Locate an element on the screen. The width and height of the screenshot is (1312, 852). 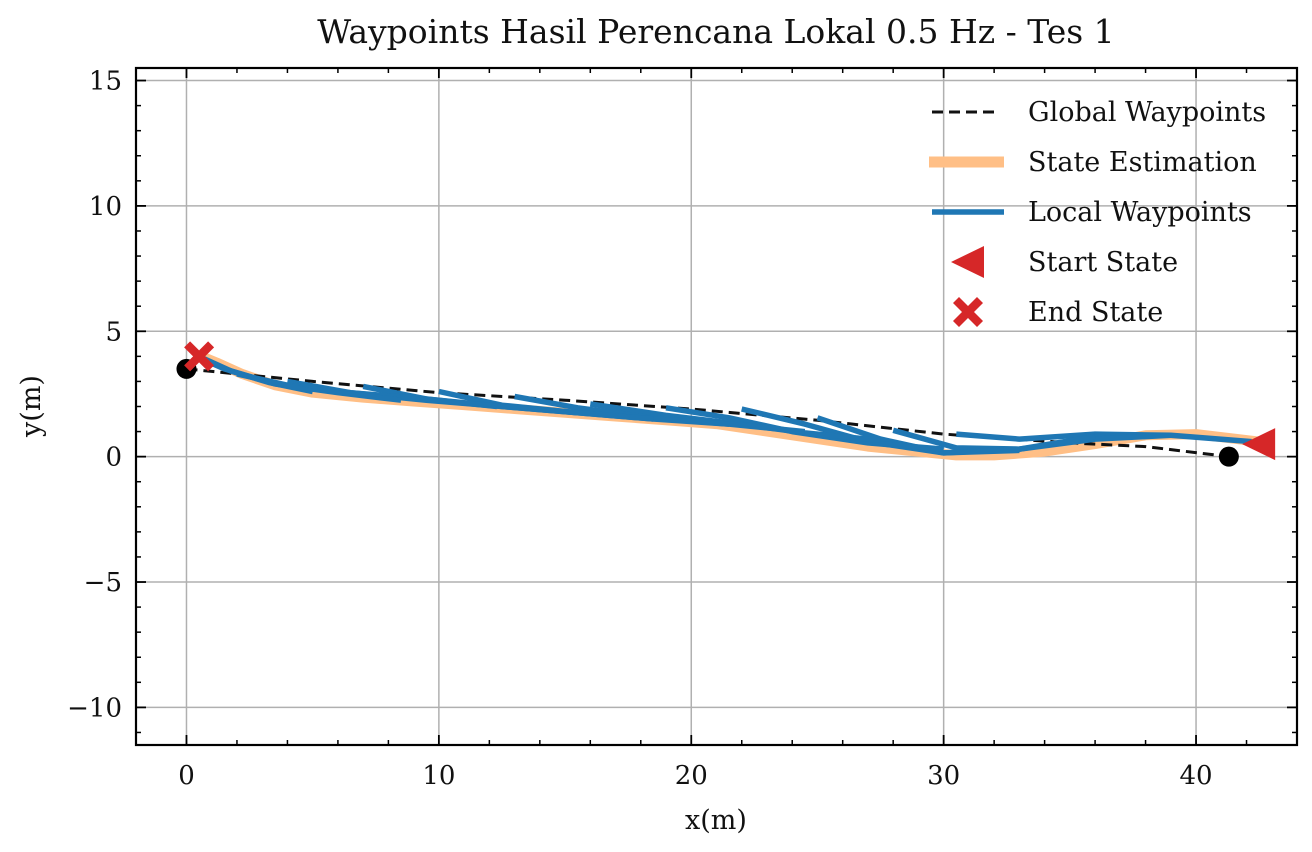
y-tick-label: 5 is located at coordinates (113, 332).